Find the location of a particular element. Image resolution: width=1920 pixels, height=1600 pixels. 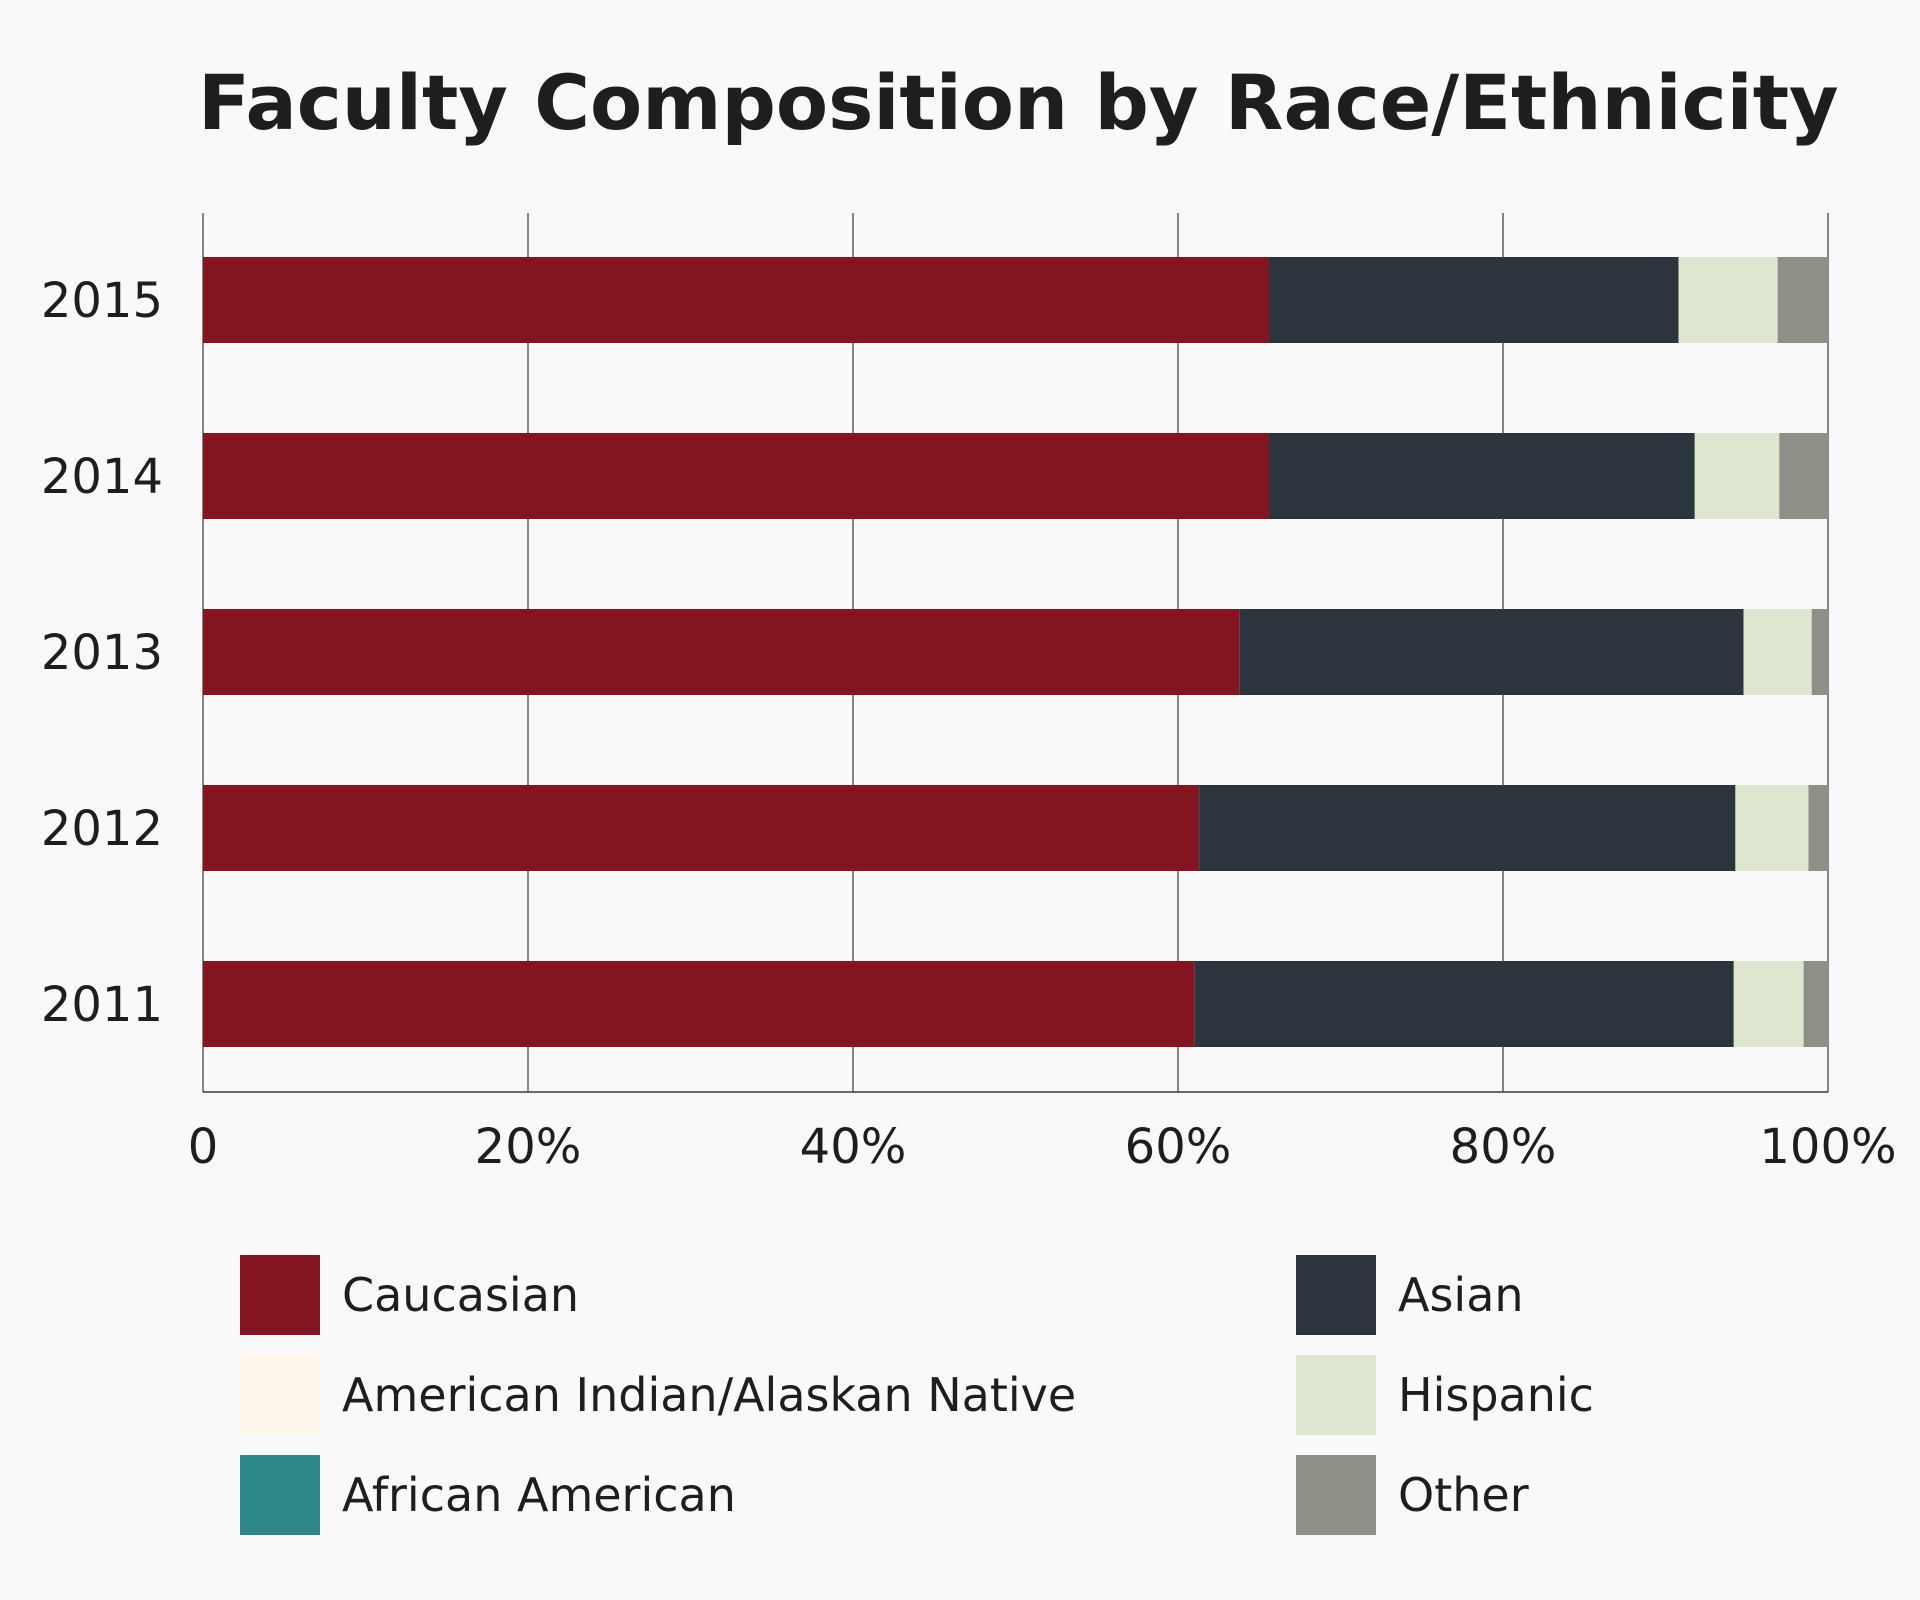

bar-2015-other is located at coordinates (1802, 300).